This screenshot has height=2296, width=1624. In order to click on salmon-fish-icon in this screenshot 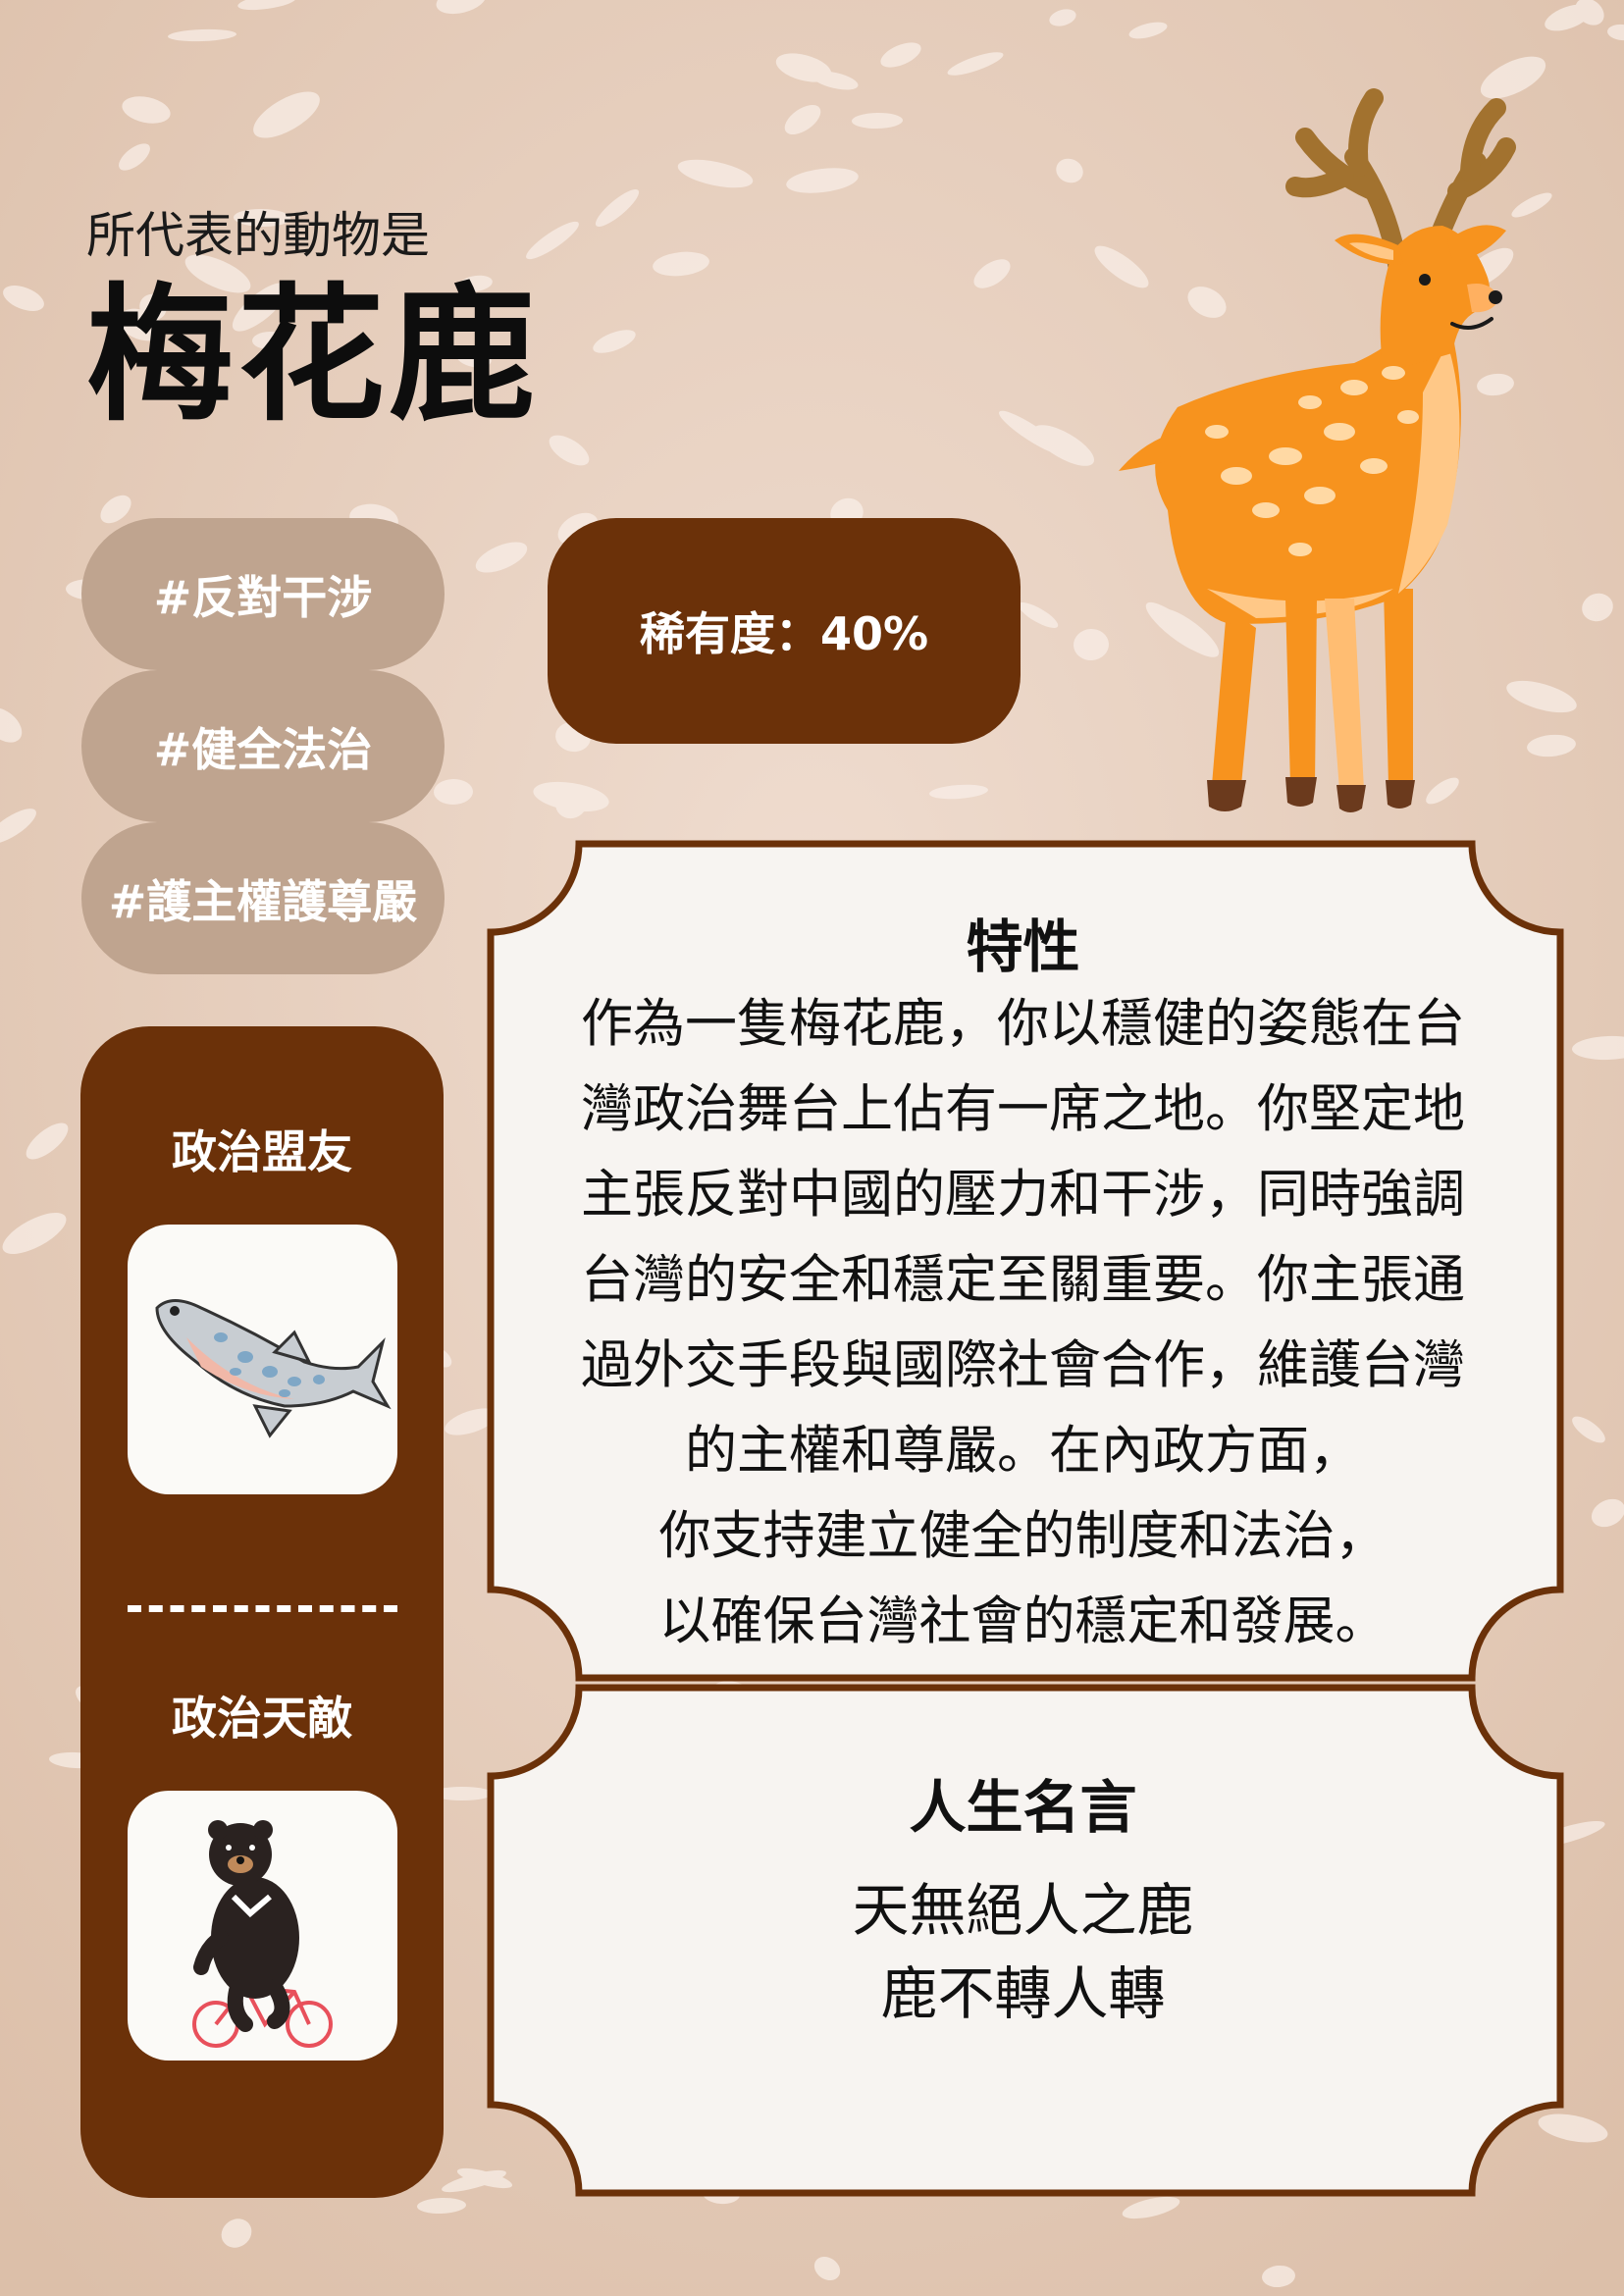, I will do `click(273, 1368)`.